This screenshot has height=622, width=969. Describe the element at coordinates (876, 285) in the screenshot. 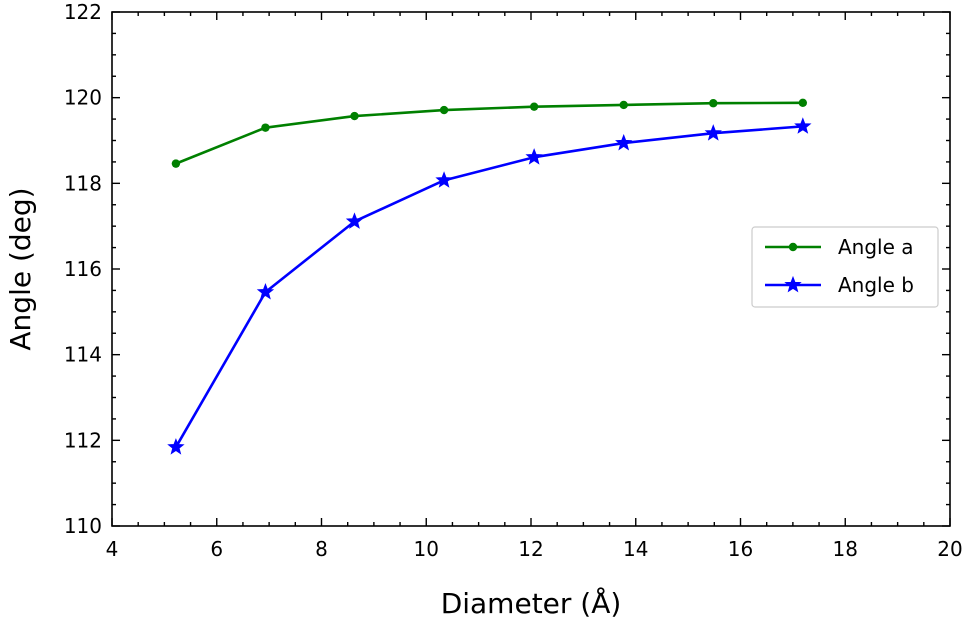

I see `legend-label: Angle b` at that location.